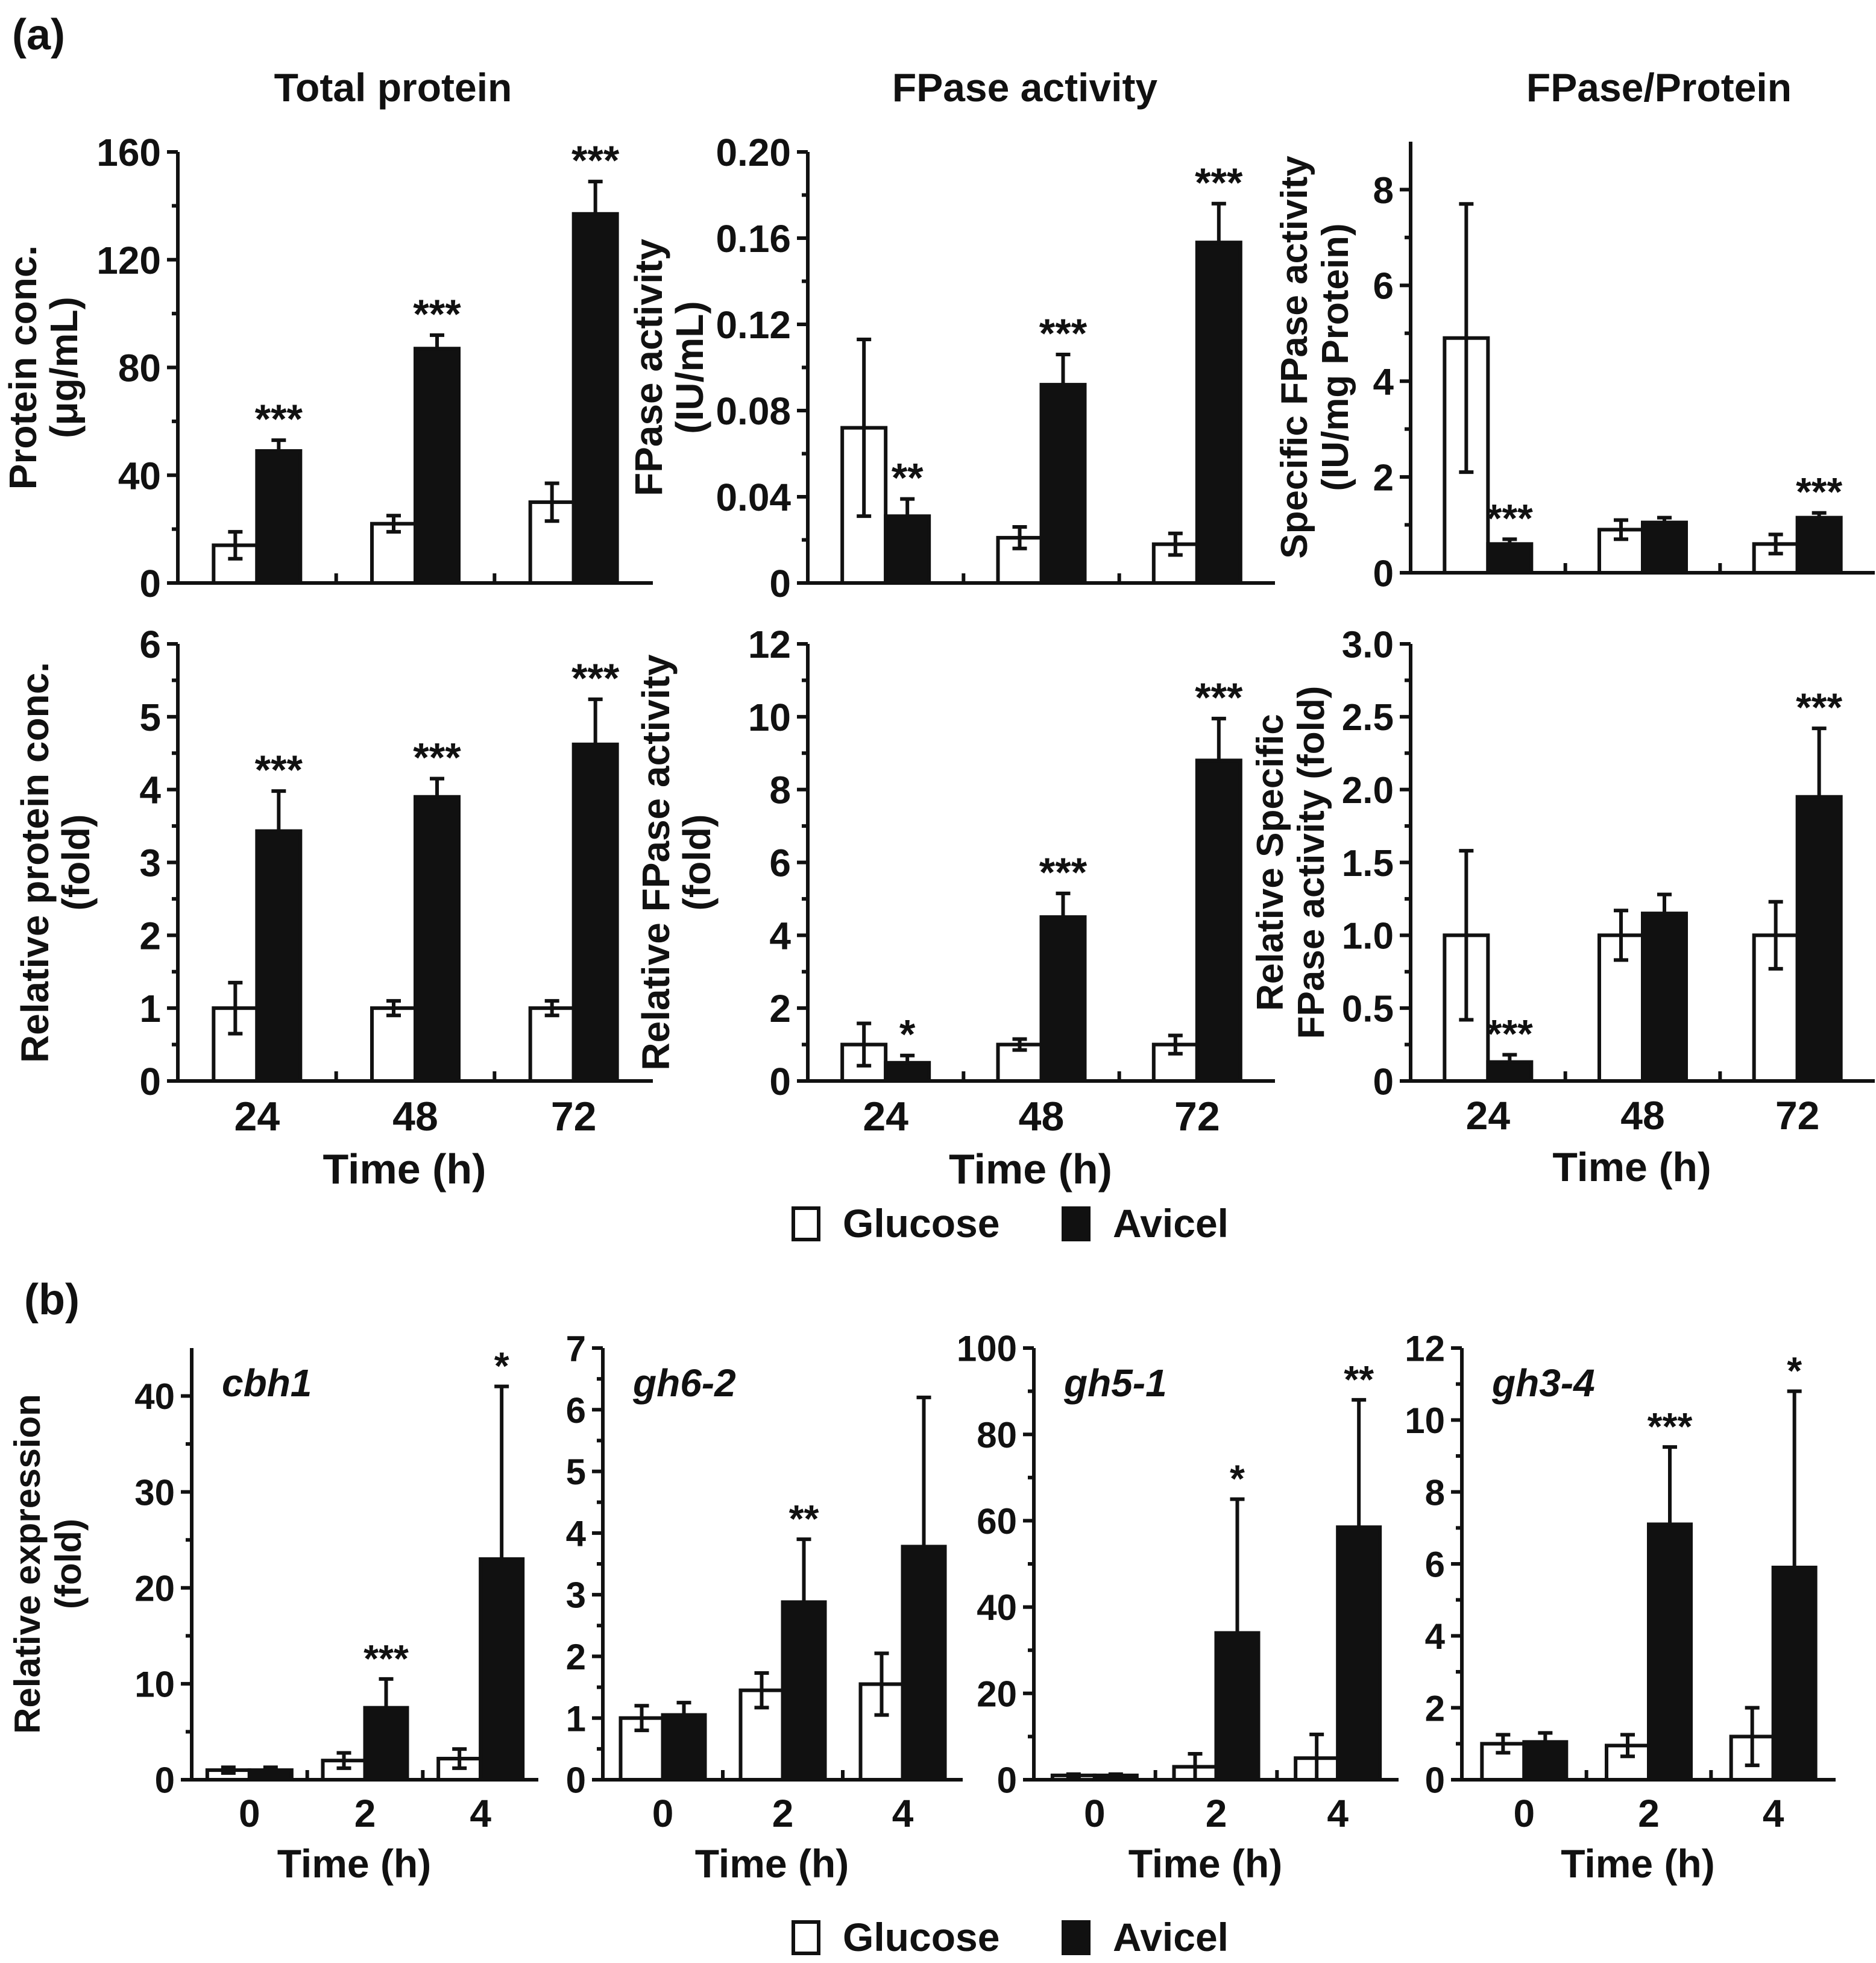  Describe the element at coordinates (1010, 1223) in the screenshot. I see `legend-a: Glucose Avicel` at that location.